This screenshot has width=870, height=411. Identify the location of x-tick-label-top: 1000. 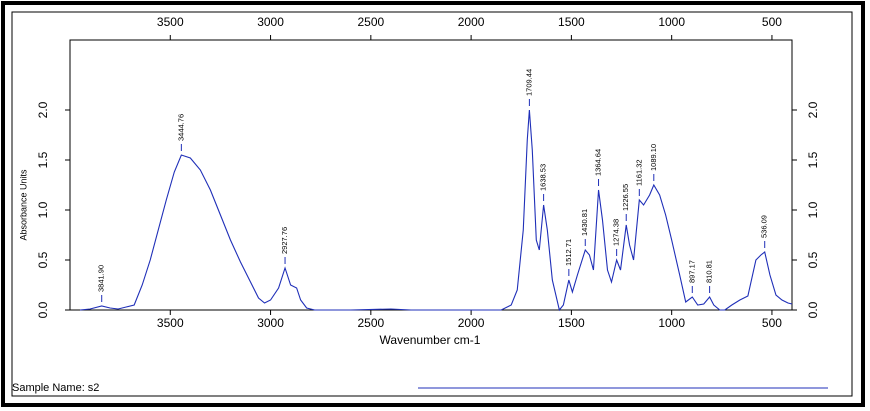
(671, 22).